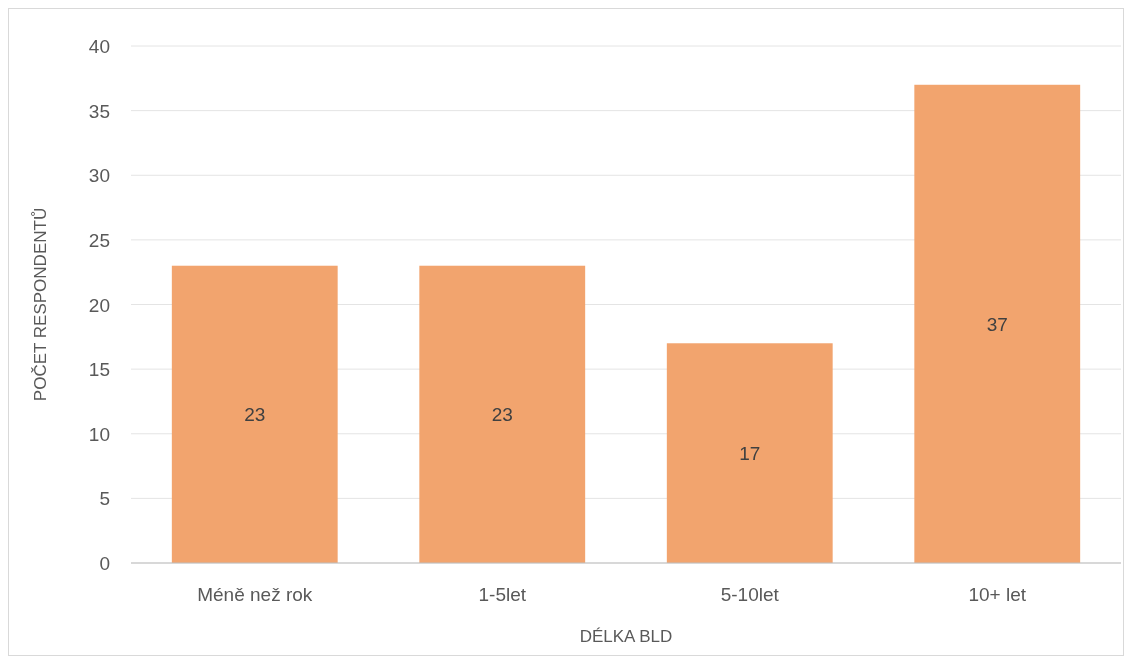 This screenshot has height=664, width=1132. Describe the element at coordinates (997, 594) in the screenshot. I see `x-tick-label: 10+ let` at that location.